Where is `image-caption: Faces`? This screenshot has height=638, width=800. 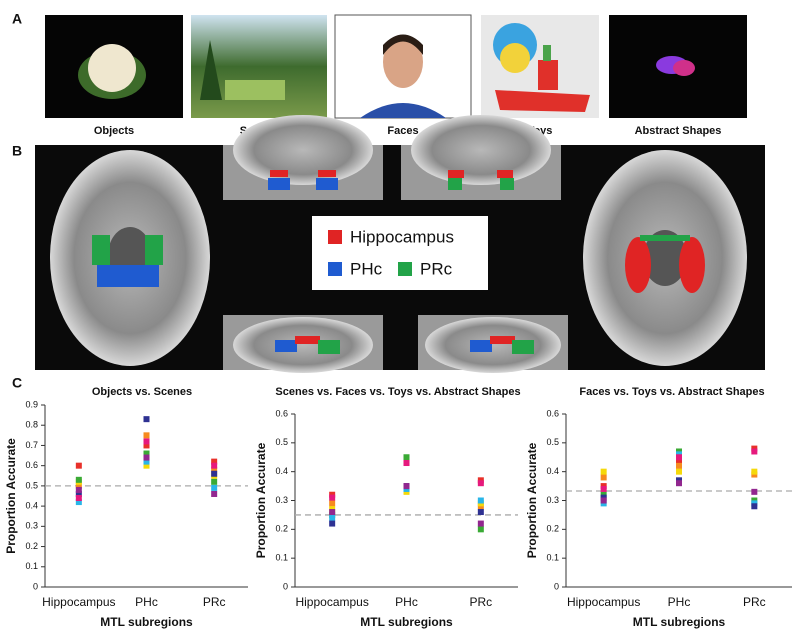
image-caption: Faces is located at coordinates (402, 131).